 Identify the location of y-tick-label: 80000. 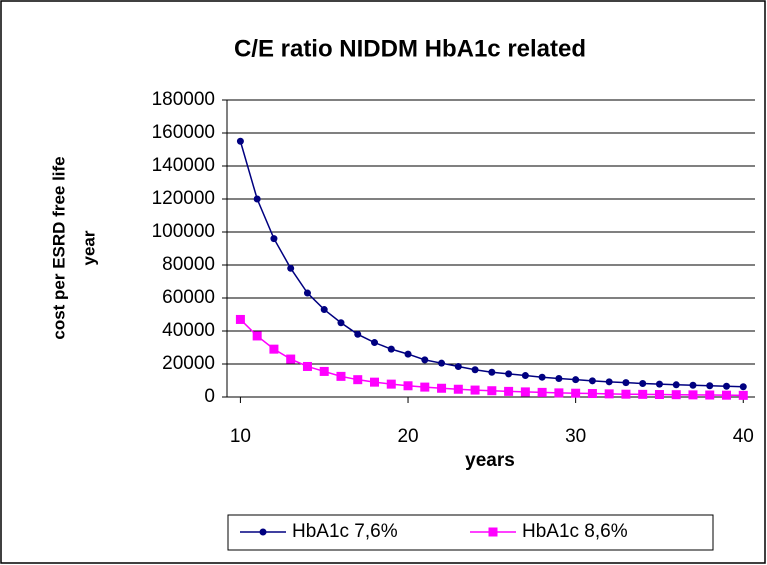
(188, 264).